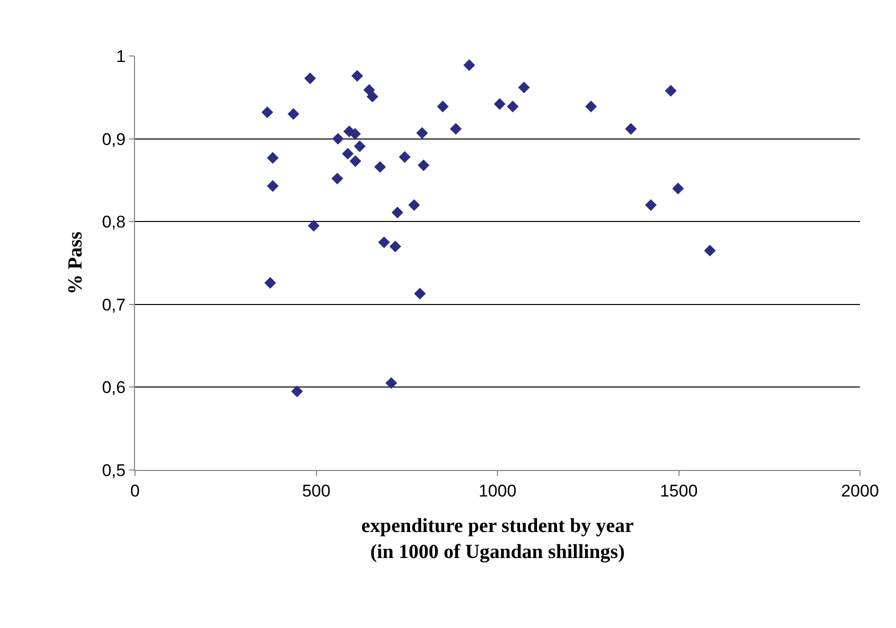  Describe the element at coordinates (497, 538) in the screenshot. I see `x-axis-title: expenditure per student by year (in 1000 of Ugandan shillings)` at that location.